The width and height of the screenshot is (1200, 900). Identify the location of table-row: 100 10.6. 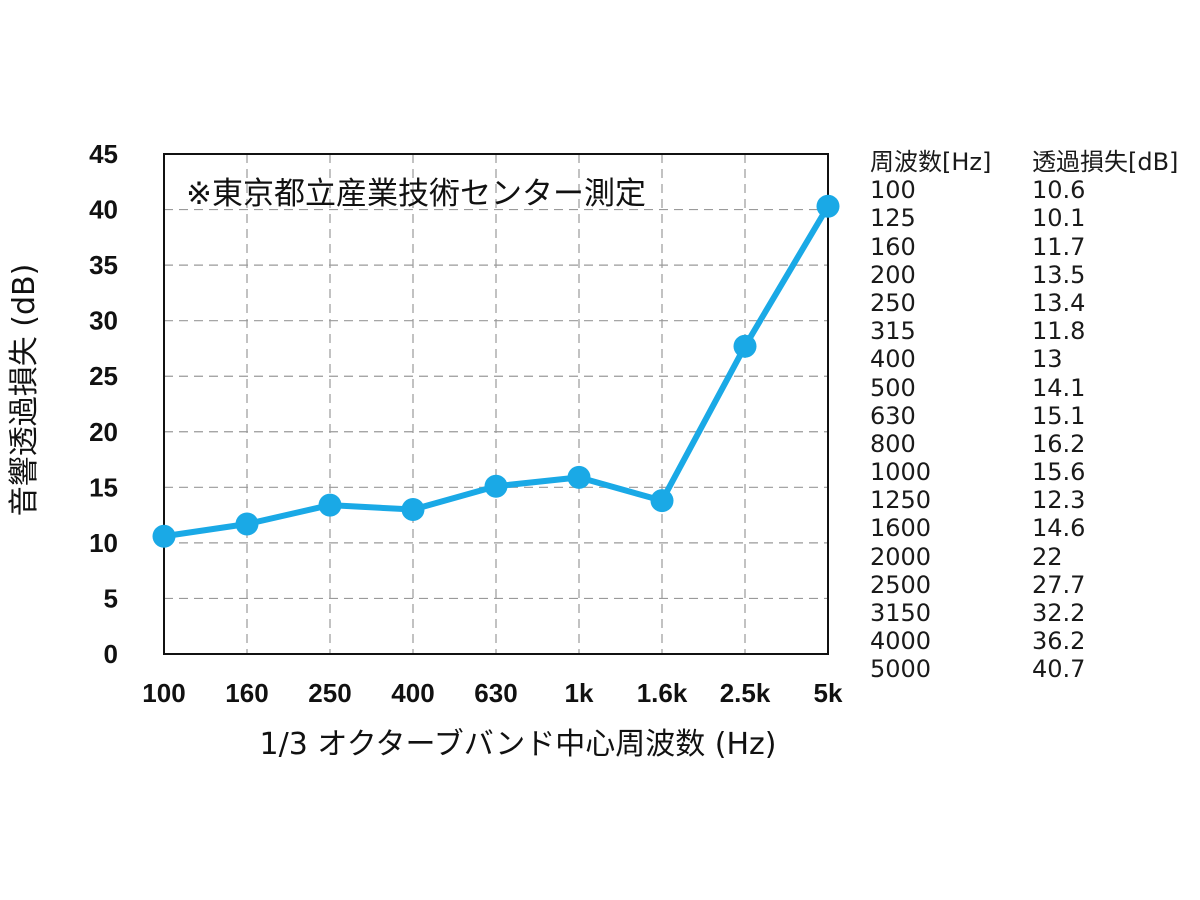
(1035, 190).